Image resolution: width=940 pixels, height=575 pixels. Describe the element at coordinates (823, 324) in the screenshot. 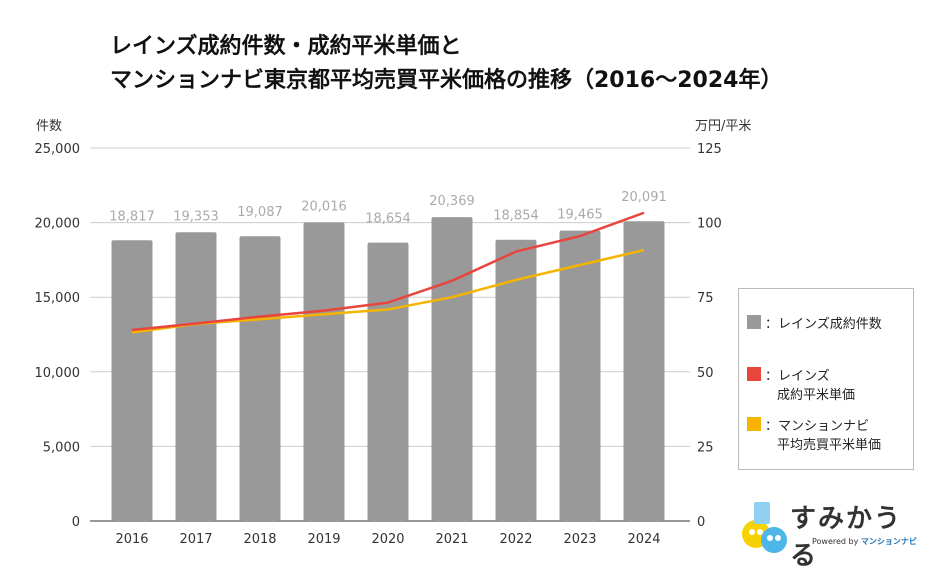

I see `legend-label: ：レインズ成約件数` at that location.